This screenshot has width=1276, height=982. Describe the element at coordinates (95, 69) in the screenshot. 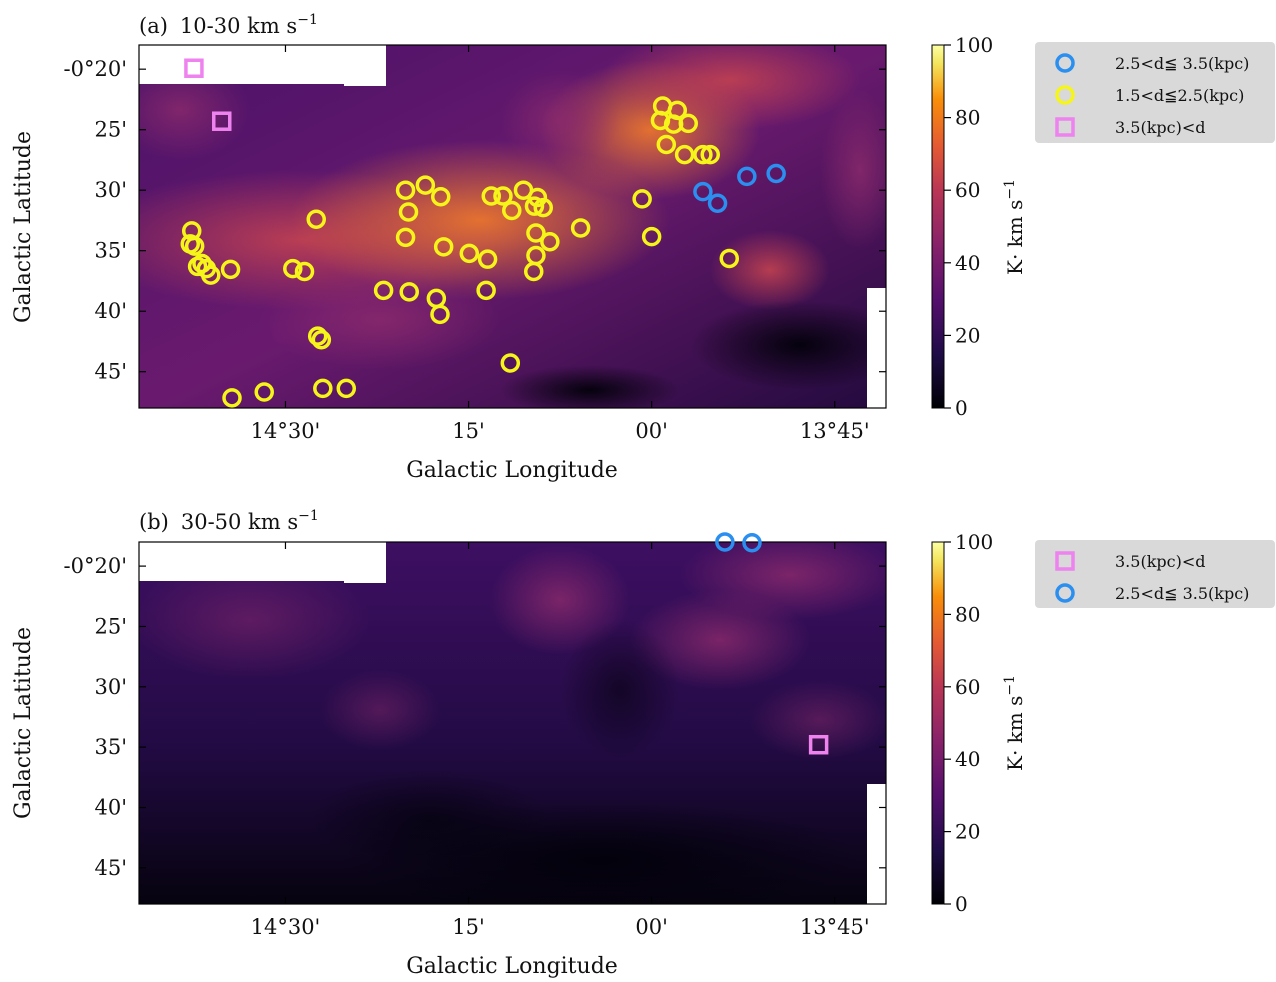

I see `y-tick-label: -0°20'` at that location.